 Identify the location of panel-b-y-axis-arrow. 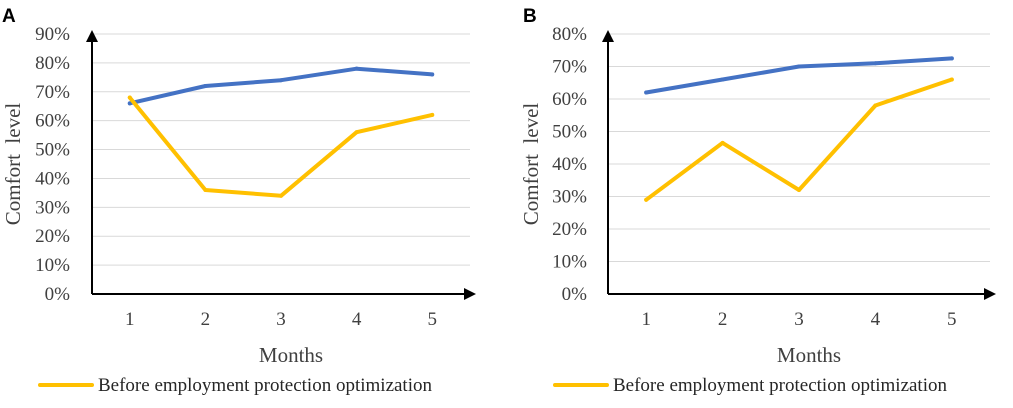
(608, 36).